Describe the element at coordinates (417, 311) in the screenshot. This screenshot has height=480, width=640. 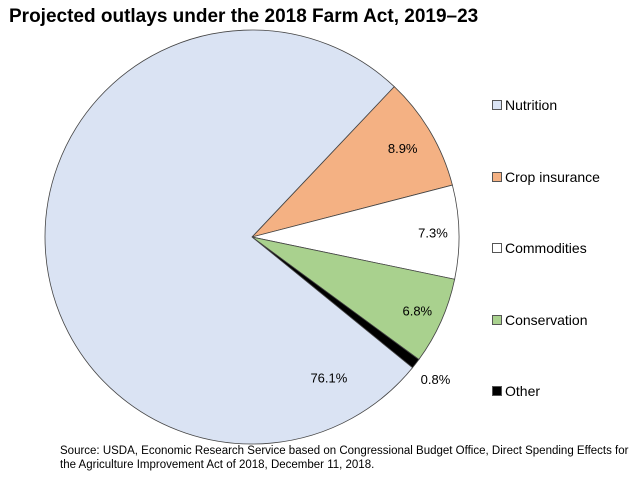
I see `data-label: 6.8%` at that location.